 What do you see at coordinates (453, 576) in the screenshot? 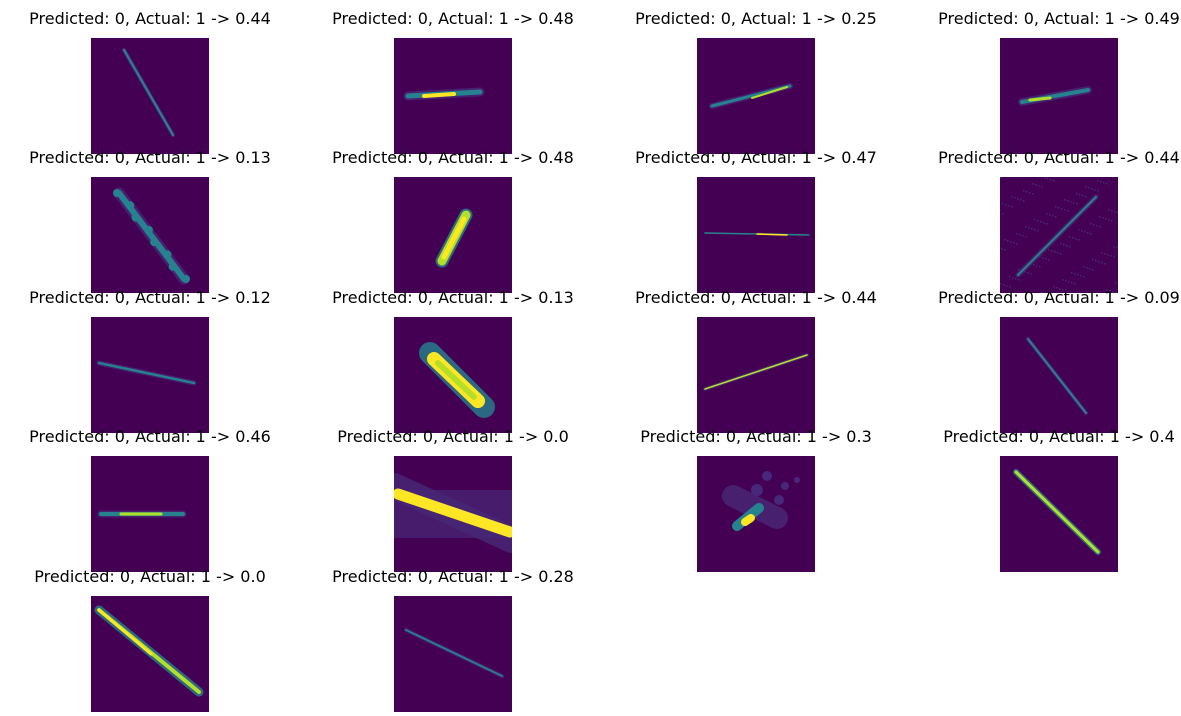
I see `panel-title: Predicted: 0, Actual: 1 -> 0.28` at bounding box center [453, 576].